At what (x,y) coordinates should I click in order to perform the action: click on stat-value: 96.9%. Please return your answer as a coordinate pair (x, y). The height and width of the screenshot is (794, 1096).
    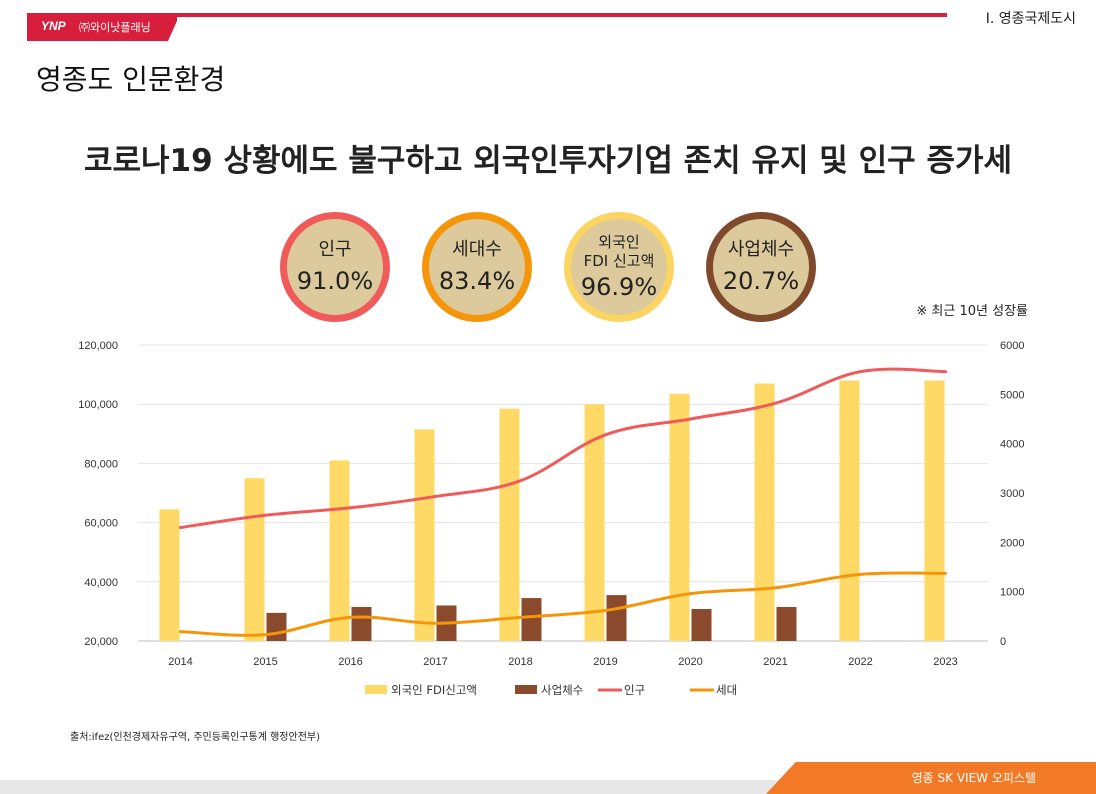
    Looking at the image, I should click on (619, 287).